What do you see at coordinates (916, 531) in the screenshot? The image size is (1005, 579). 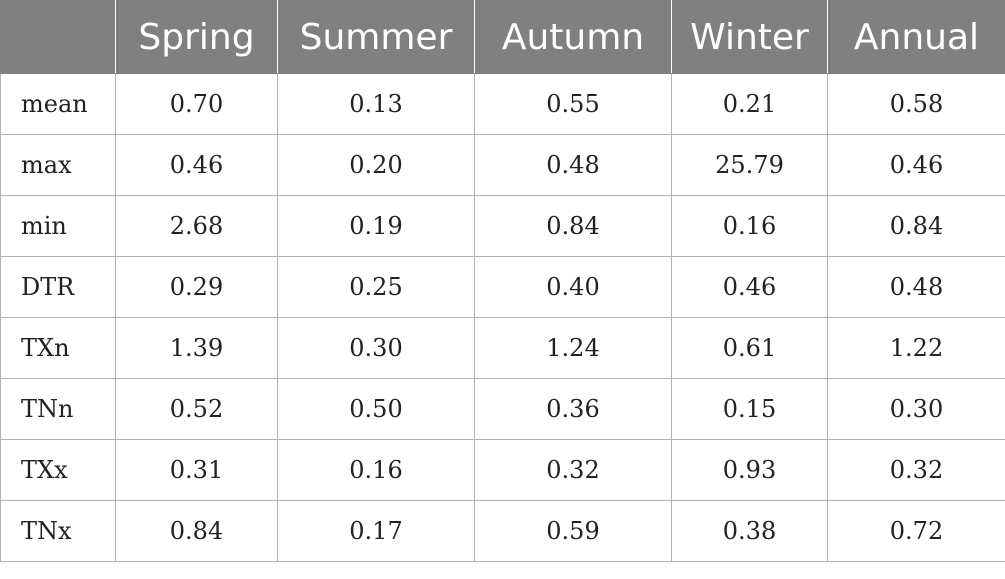 I see `table-cell: 0.72` at bounding box center [916, 531].